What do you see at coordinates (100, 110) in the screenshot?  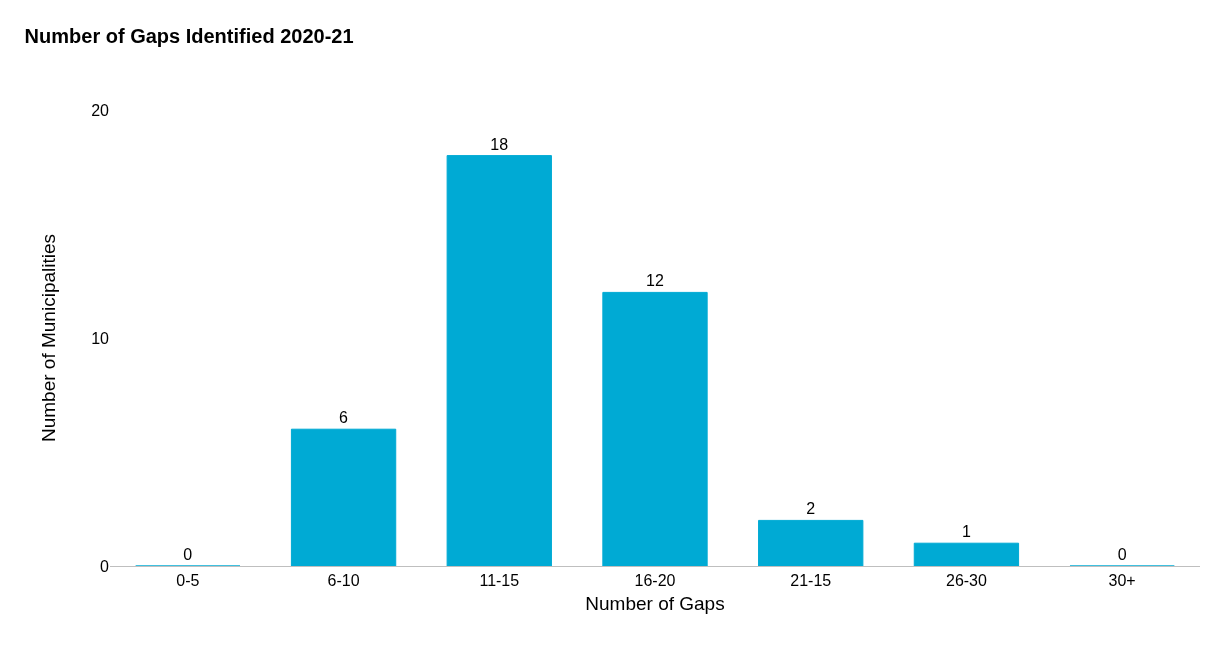 I see `y-tick-label: 20` at bounding box center [100, 110].